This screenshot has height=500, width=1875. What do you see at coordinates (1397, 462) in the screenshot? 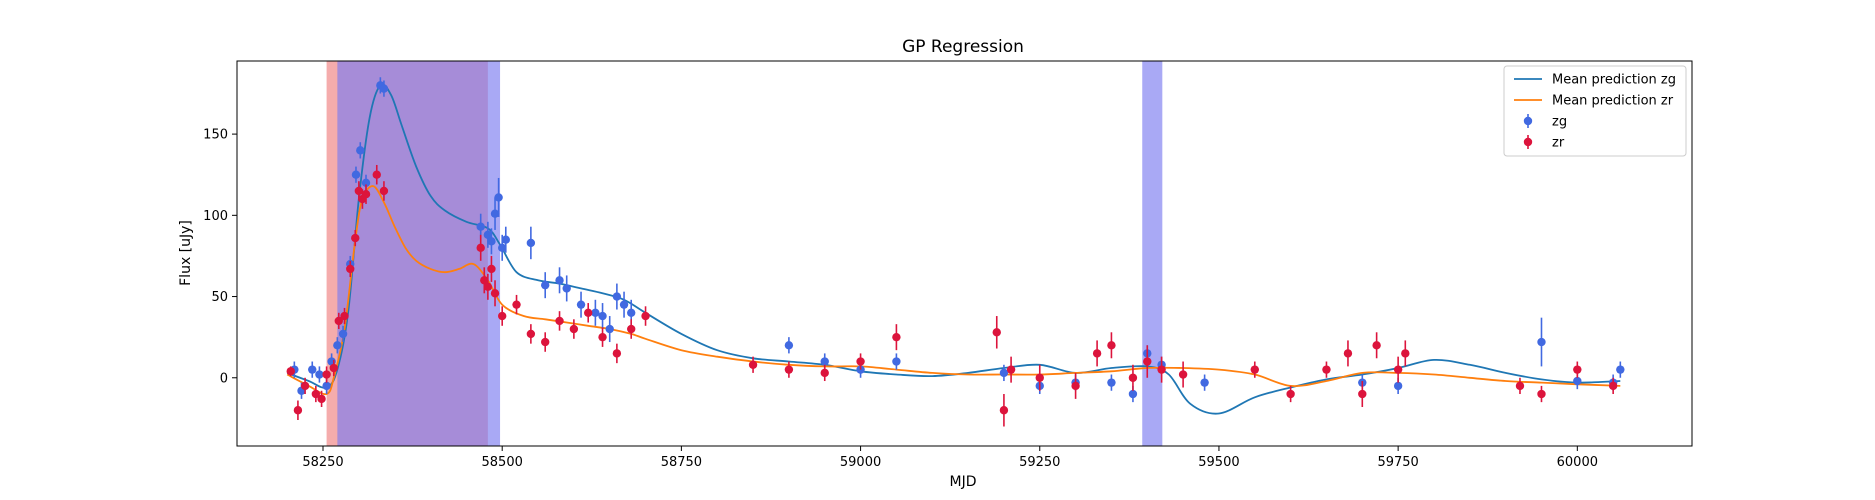
I see `x-tick-label-59750: 59750` at bounding box center [1397, 462].